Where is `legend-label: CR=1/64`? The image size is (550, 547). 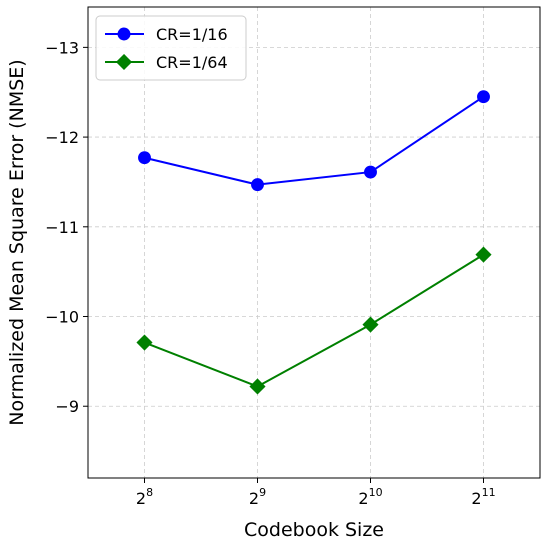 legend-label: CR=1/64 is located at coordinates (192, 62).